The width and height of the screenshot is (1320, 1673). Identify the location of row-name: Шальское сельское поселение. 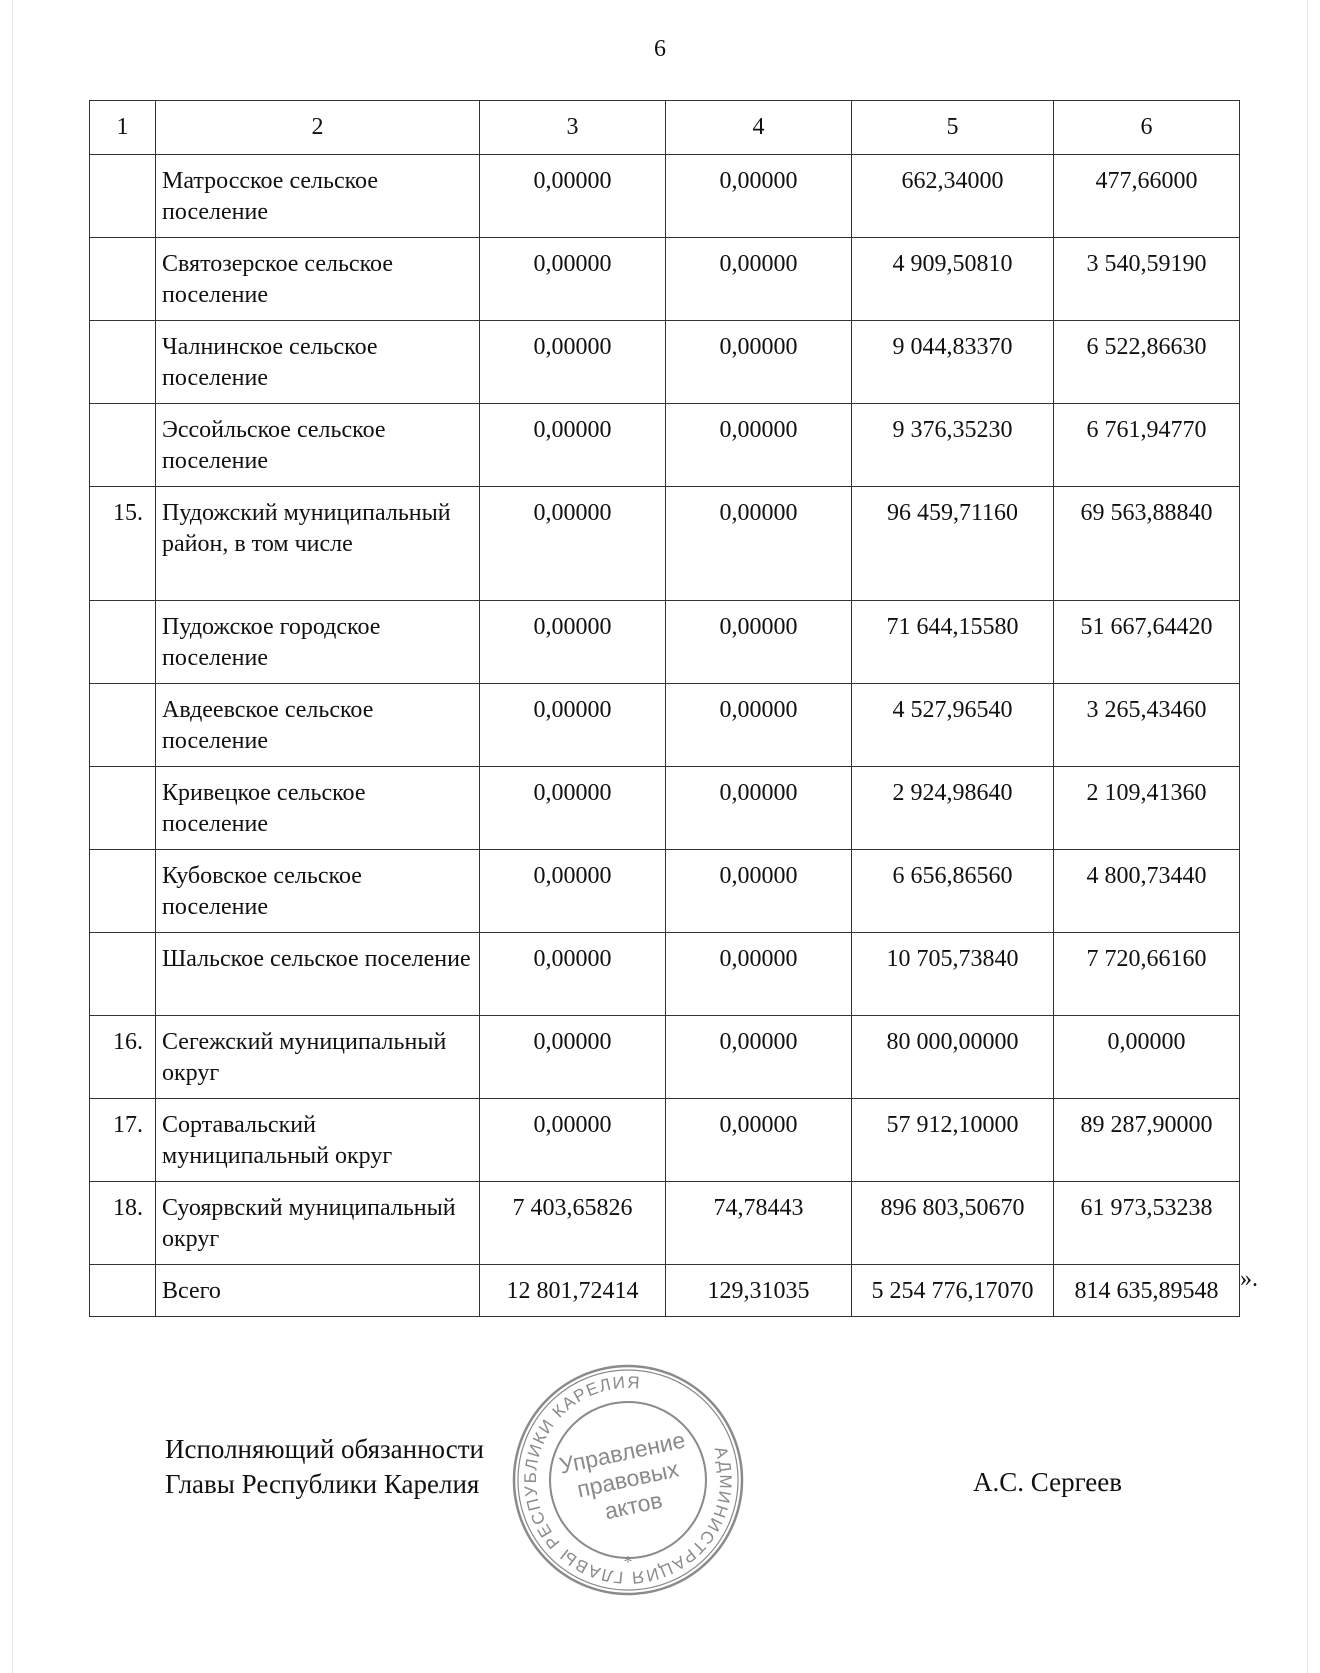
(317, 974).